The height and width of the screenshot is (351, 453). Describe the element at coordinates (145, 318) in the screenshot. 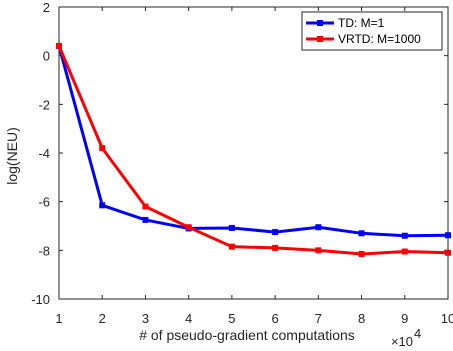

I see `x-tick-label: 3` at that location.